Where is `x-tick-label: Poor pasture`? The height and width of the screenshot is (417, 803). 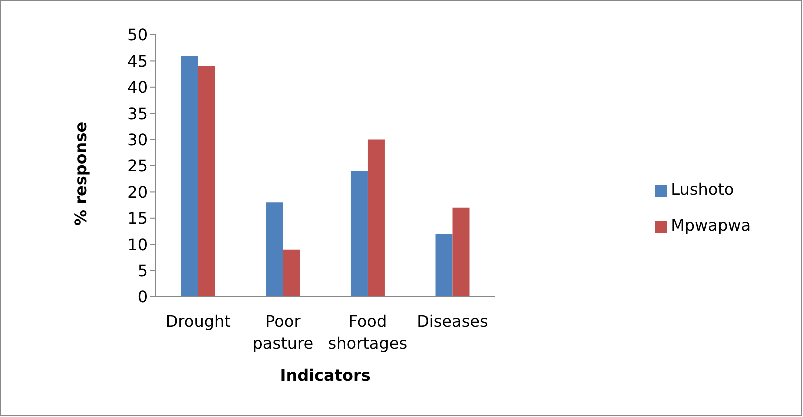 x-tick-label: Poor pasture is located at coordinates (283, 332).